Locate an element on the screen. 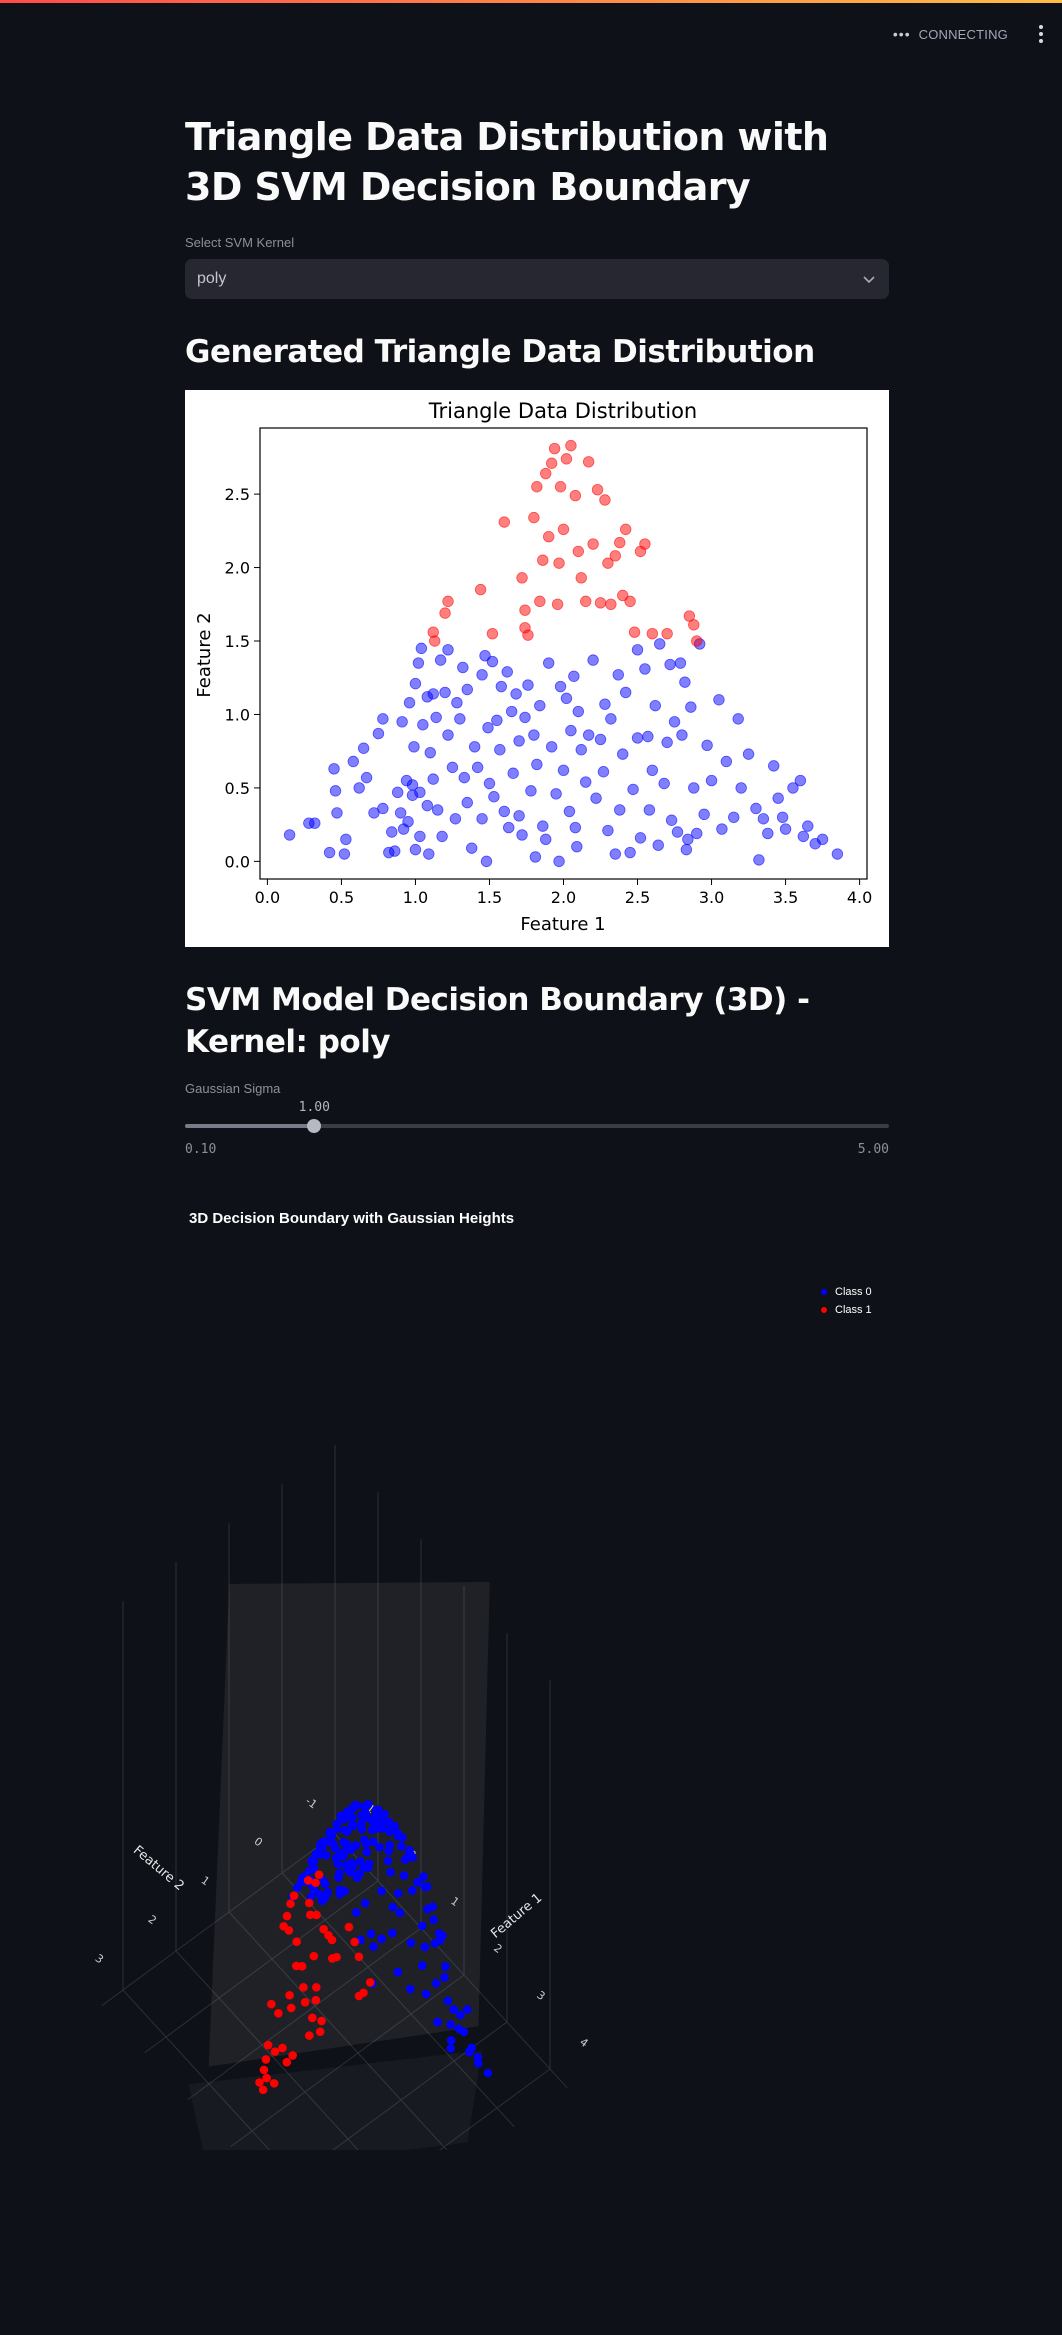  slider-min-label: 0.10 is located at coordinates (201, 1149).